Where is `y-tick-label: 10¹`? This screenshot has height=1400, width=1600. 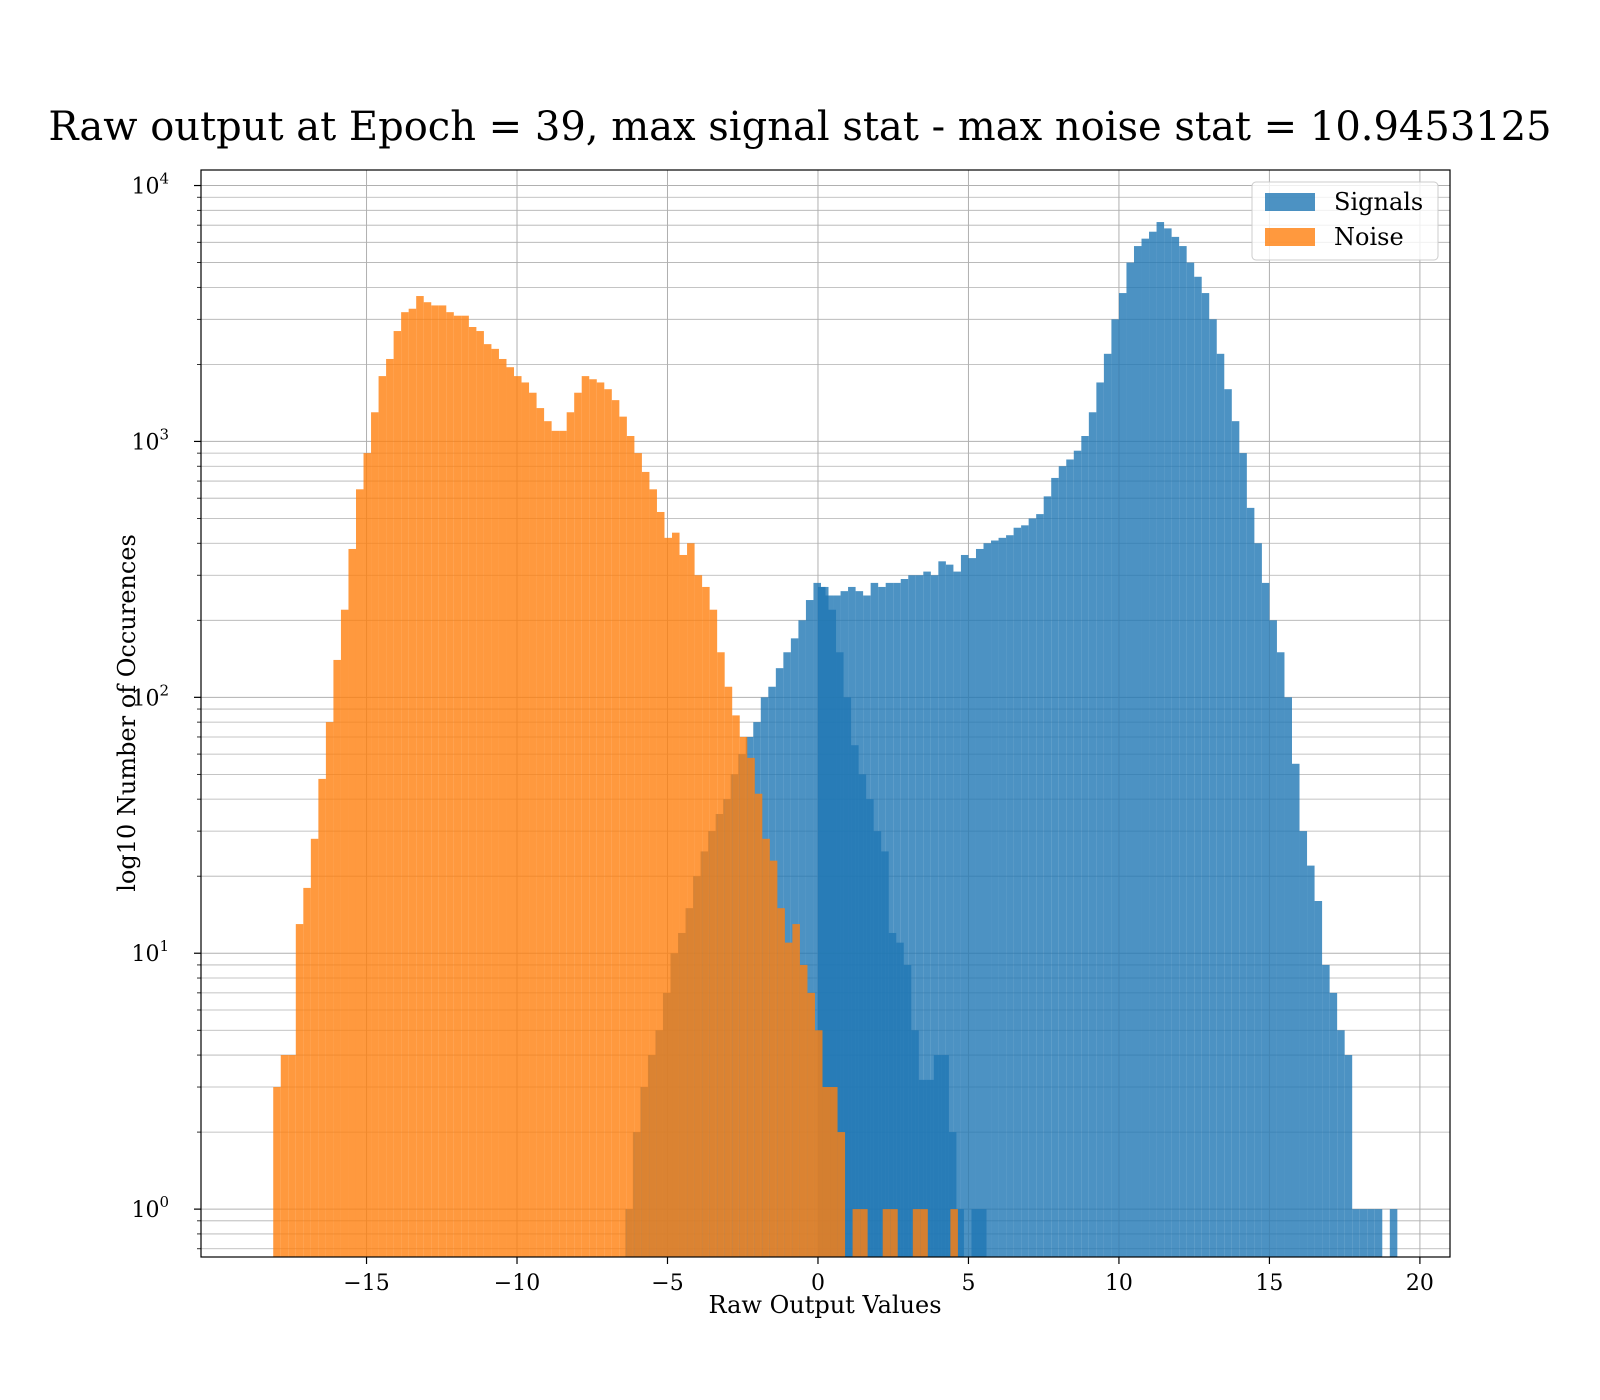
y-tick-label: 10¹ is located at coordinates (150, 952).